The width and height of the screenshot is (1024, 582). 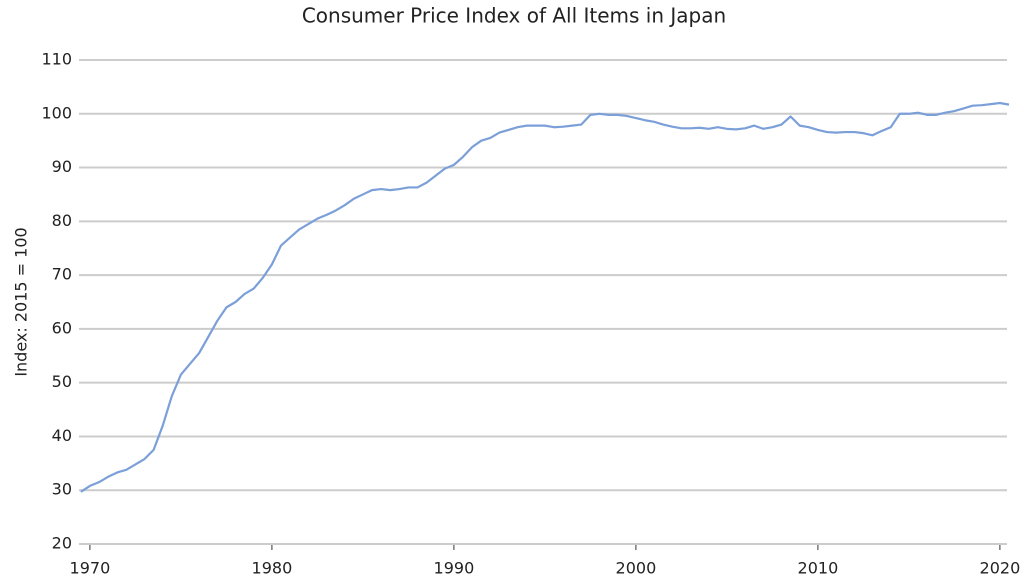 What do you see at coordinates (62, 166) in the screenshot?
I see `y-tick-label: 90` at bounding box center [62, 166].